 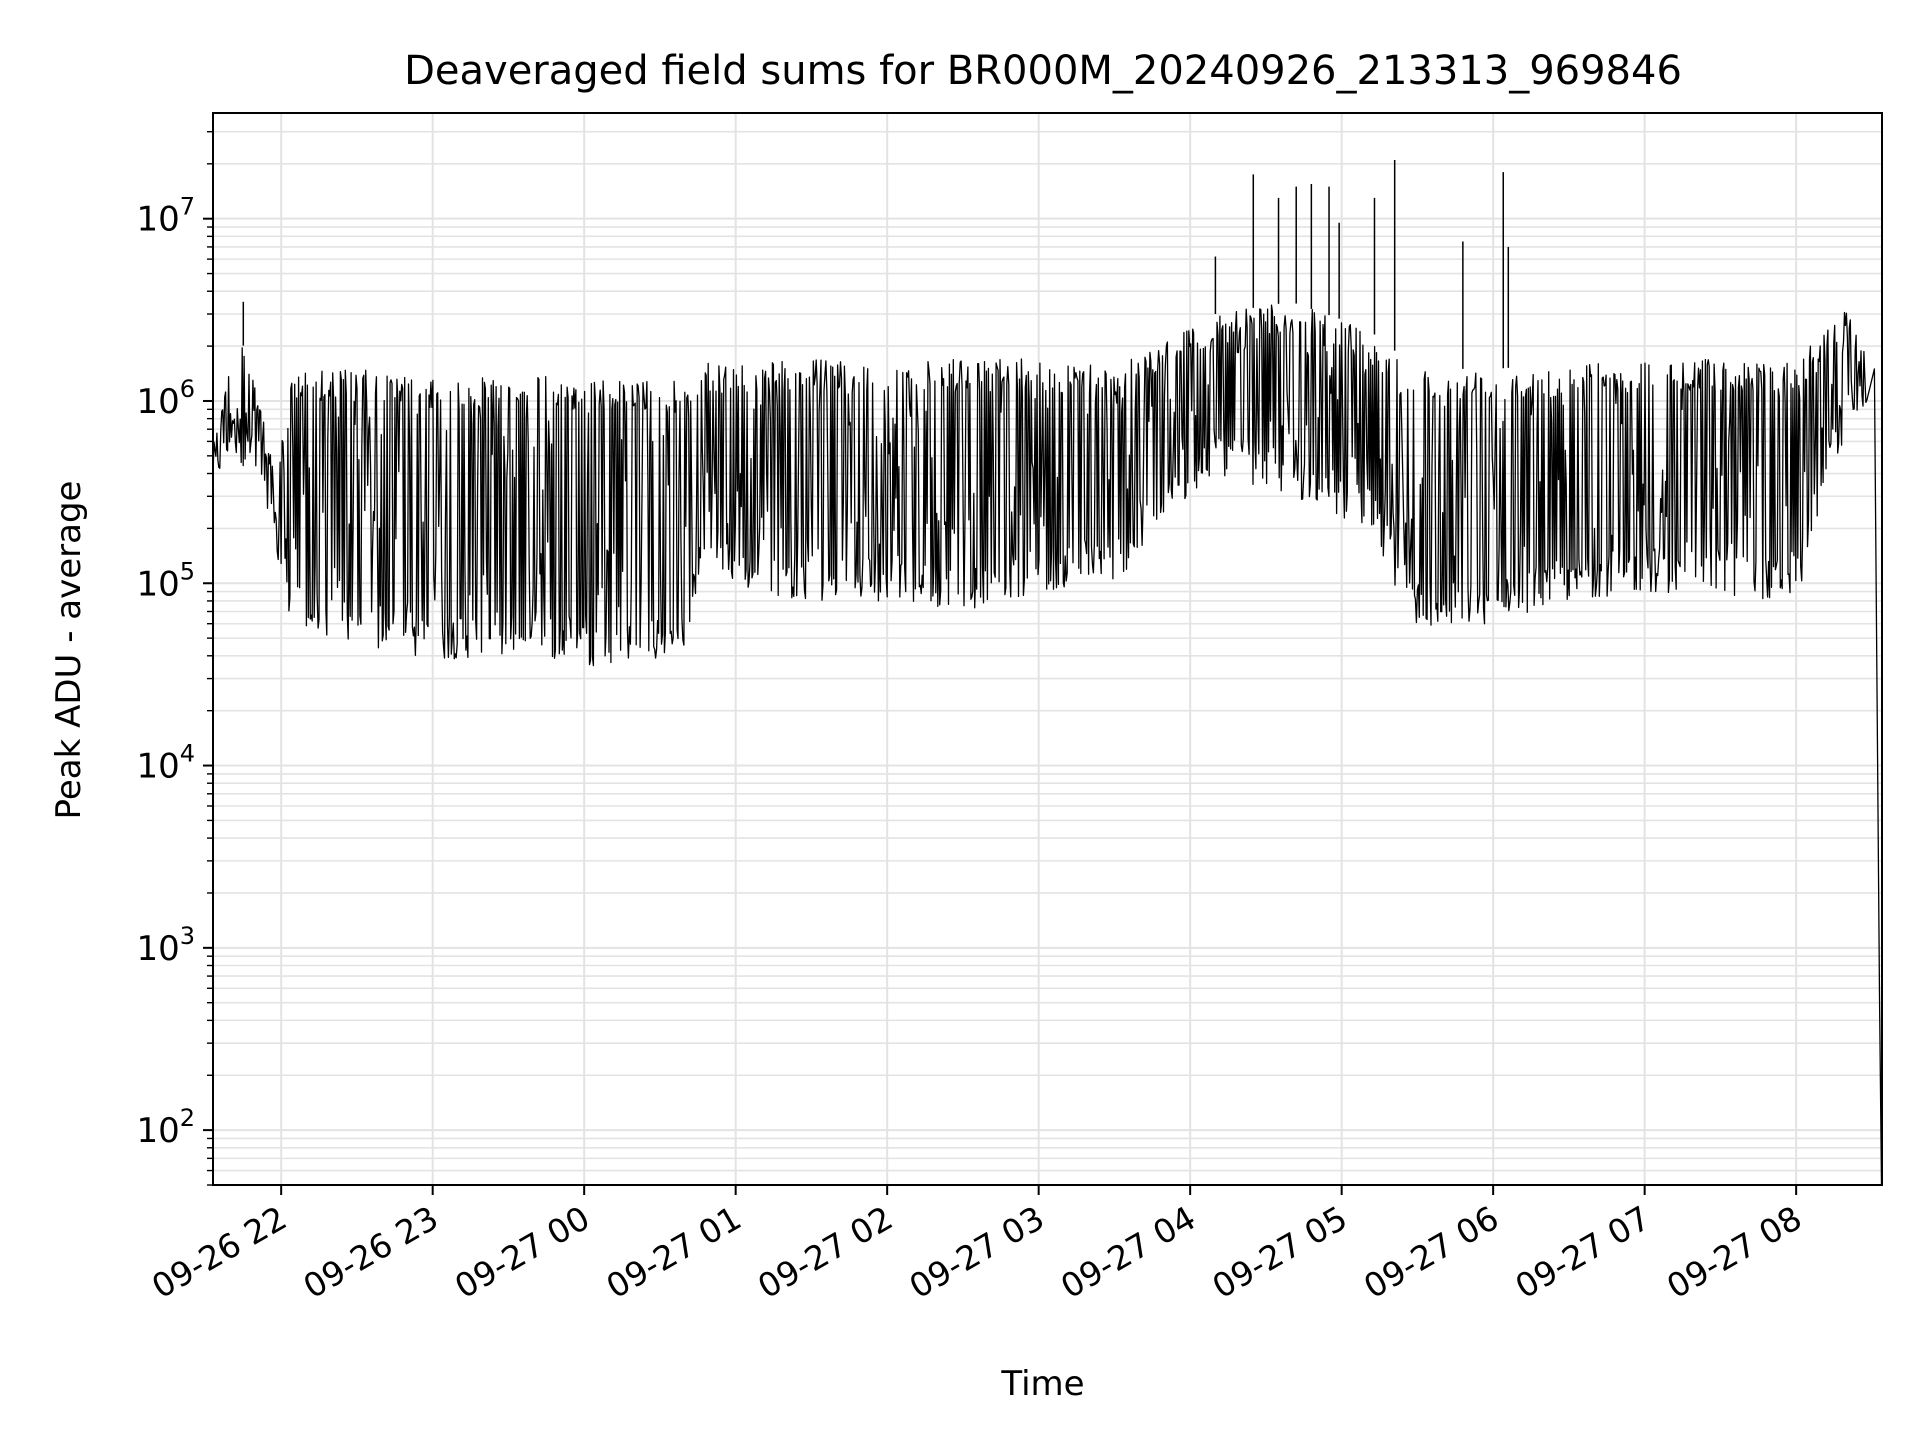 What do you see at coordinates (174, 658) in the screenshot?
I see `y-axis-ticks: 10² 10³ 10⁴ 10⁵ 10⁶ 10⁷` at bounding box center [174, 658].